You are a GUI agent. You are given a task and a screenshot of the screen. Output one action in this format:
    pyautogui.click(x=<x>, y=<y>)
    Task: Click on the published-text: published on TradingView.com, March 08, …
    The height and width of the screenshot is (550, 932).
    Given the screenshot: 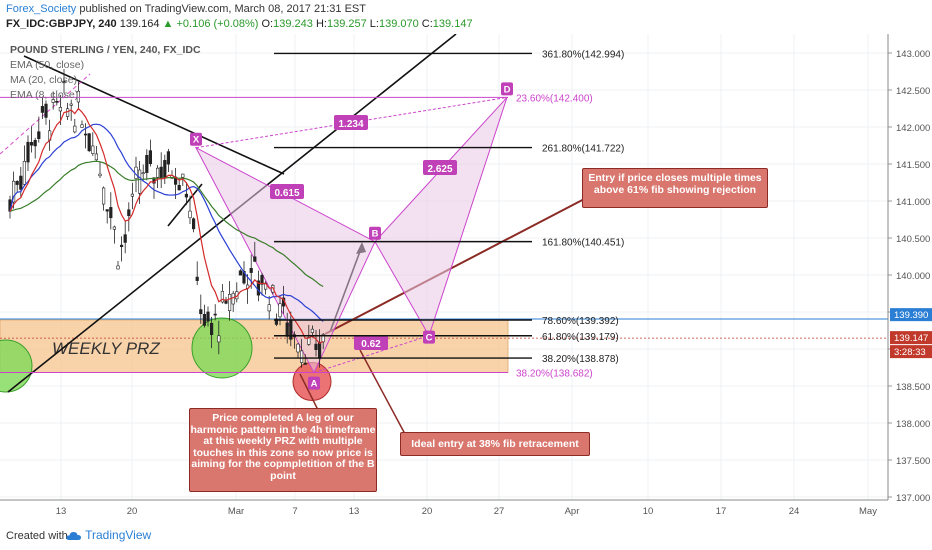 What is the action you would take?
    pyautogui.click(x=222, y=9)
    